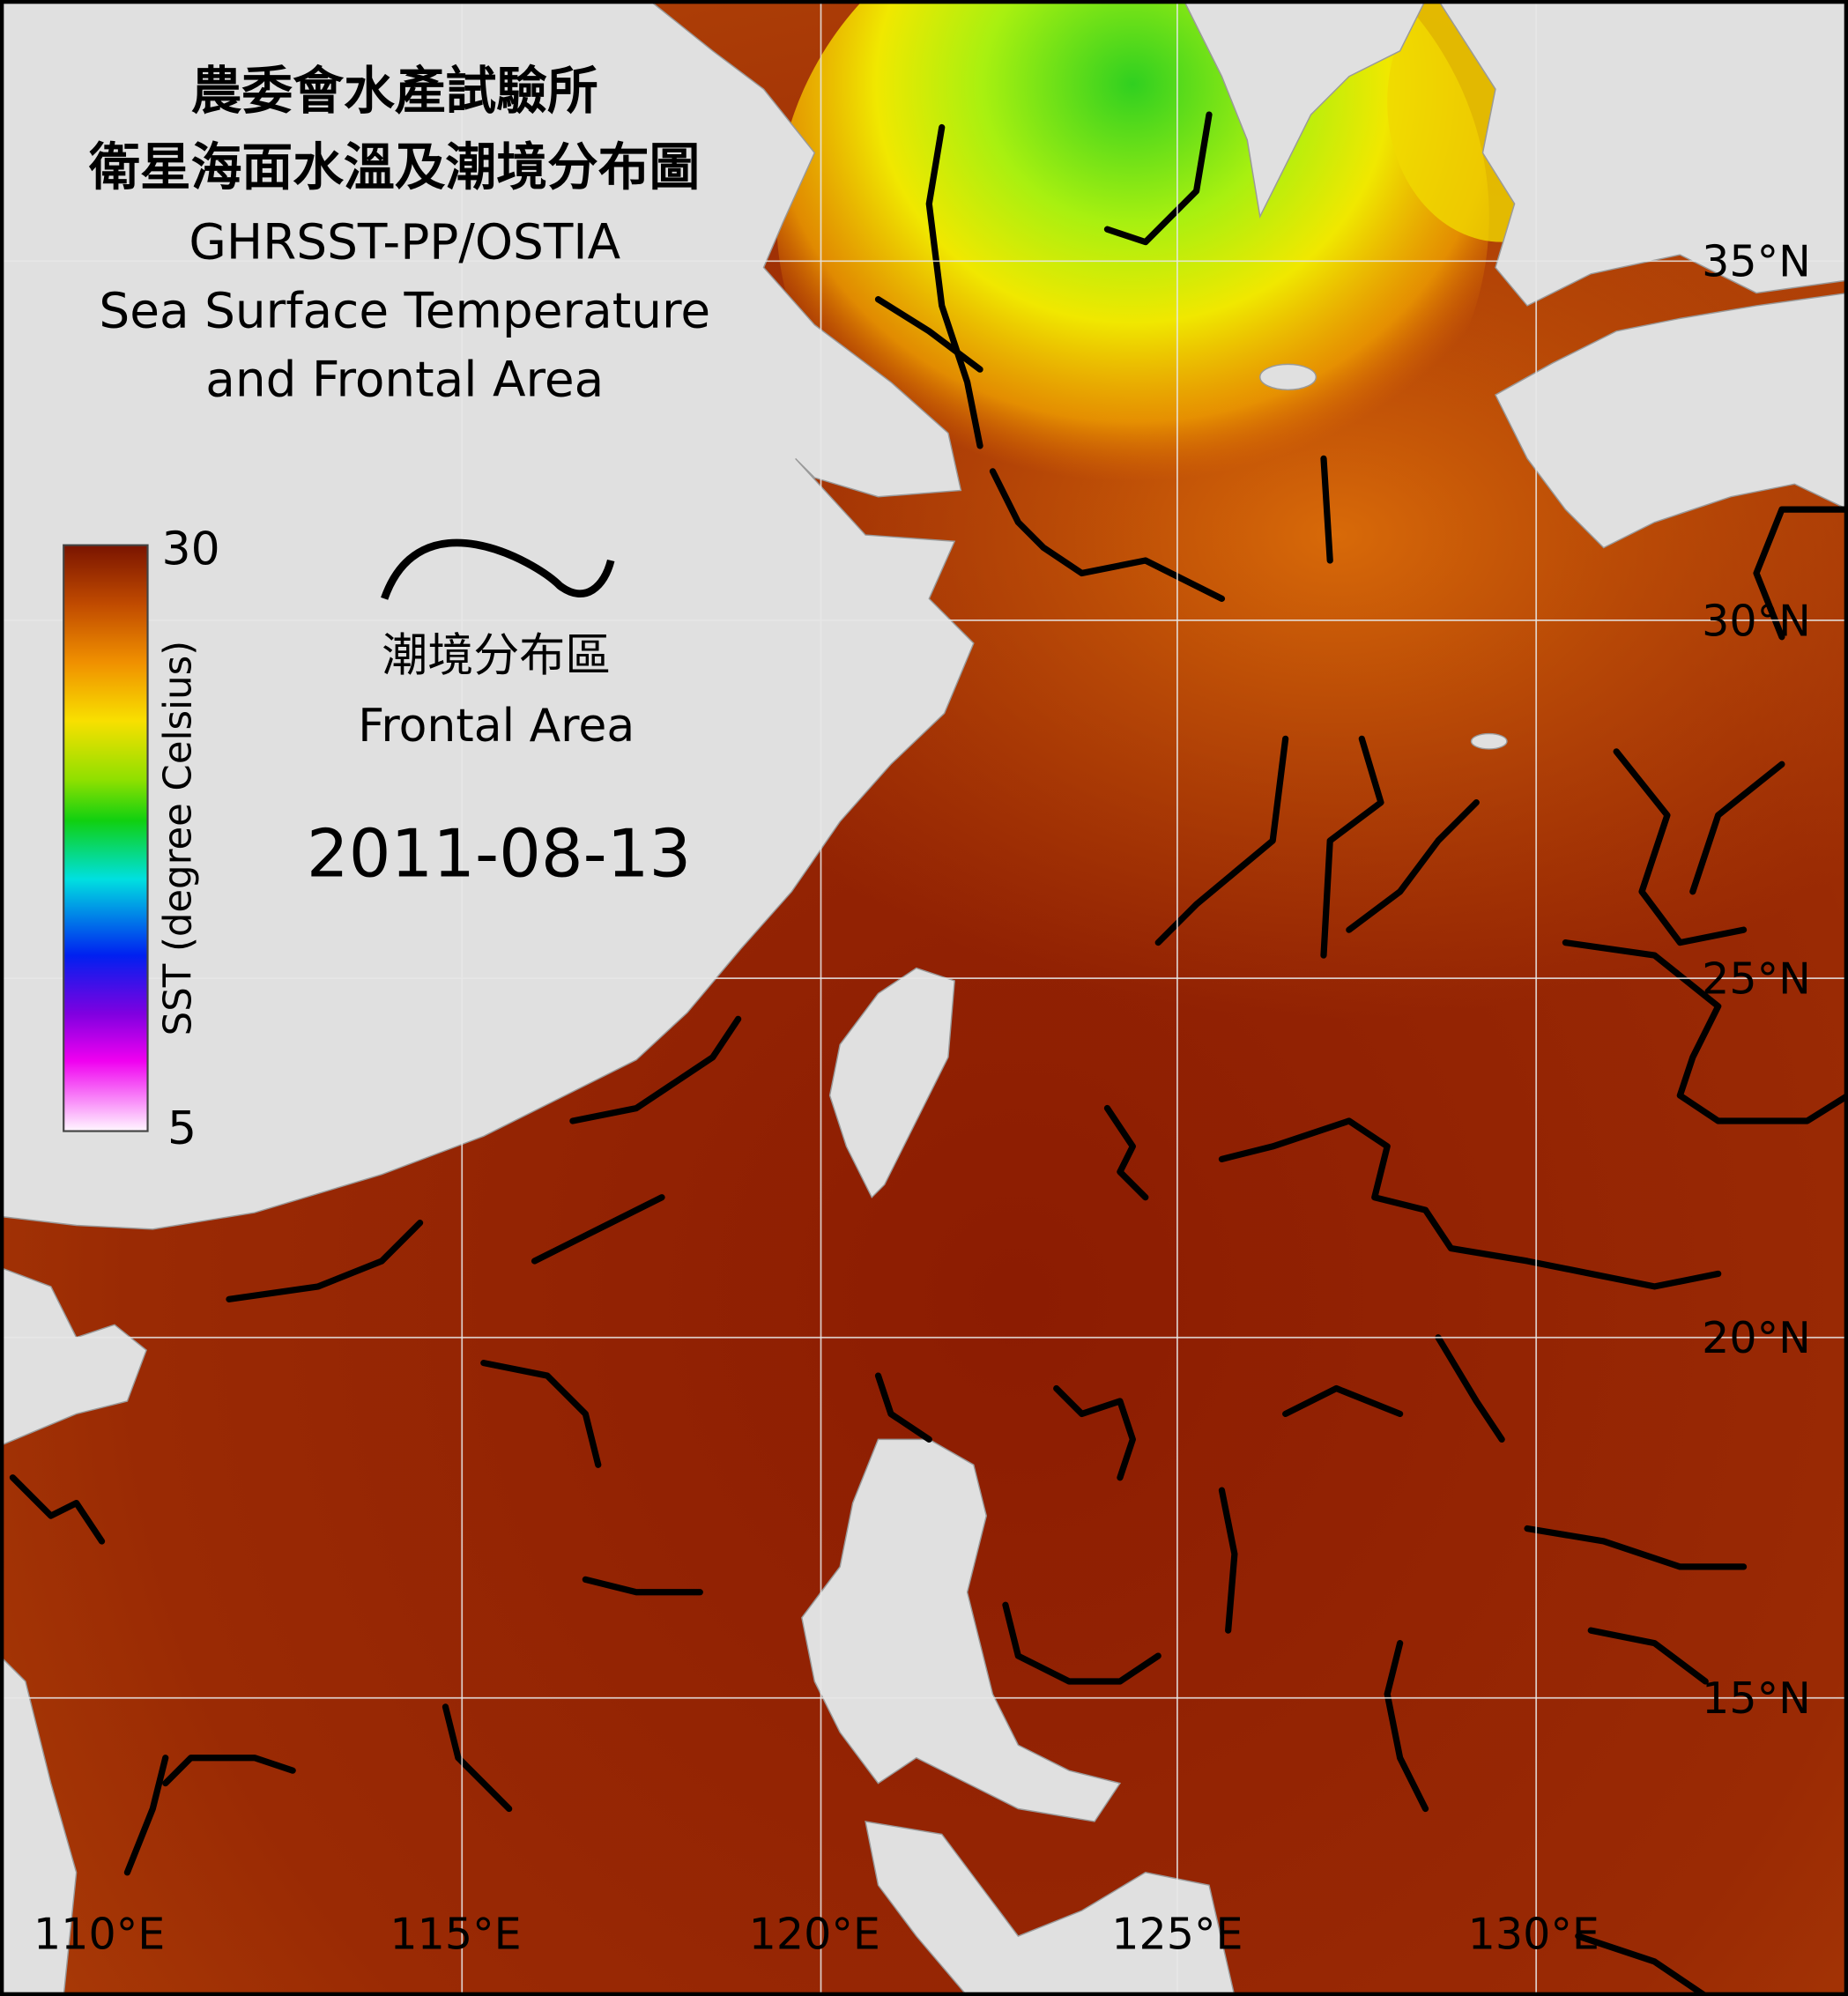 The image size is (1848, 1996). What do you see at coordinates (405, 241) in the screenshot?
I see `title-en: GHRSST-PP/OSTIA` at bounding box center [405, 241].